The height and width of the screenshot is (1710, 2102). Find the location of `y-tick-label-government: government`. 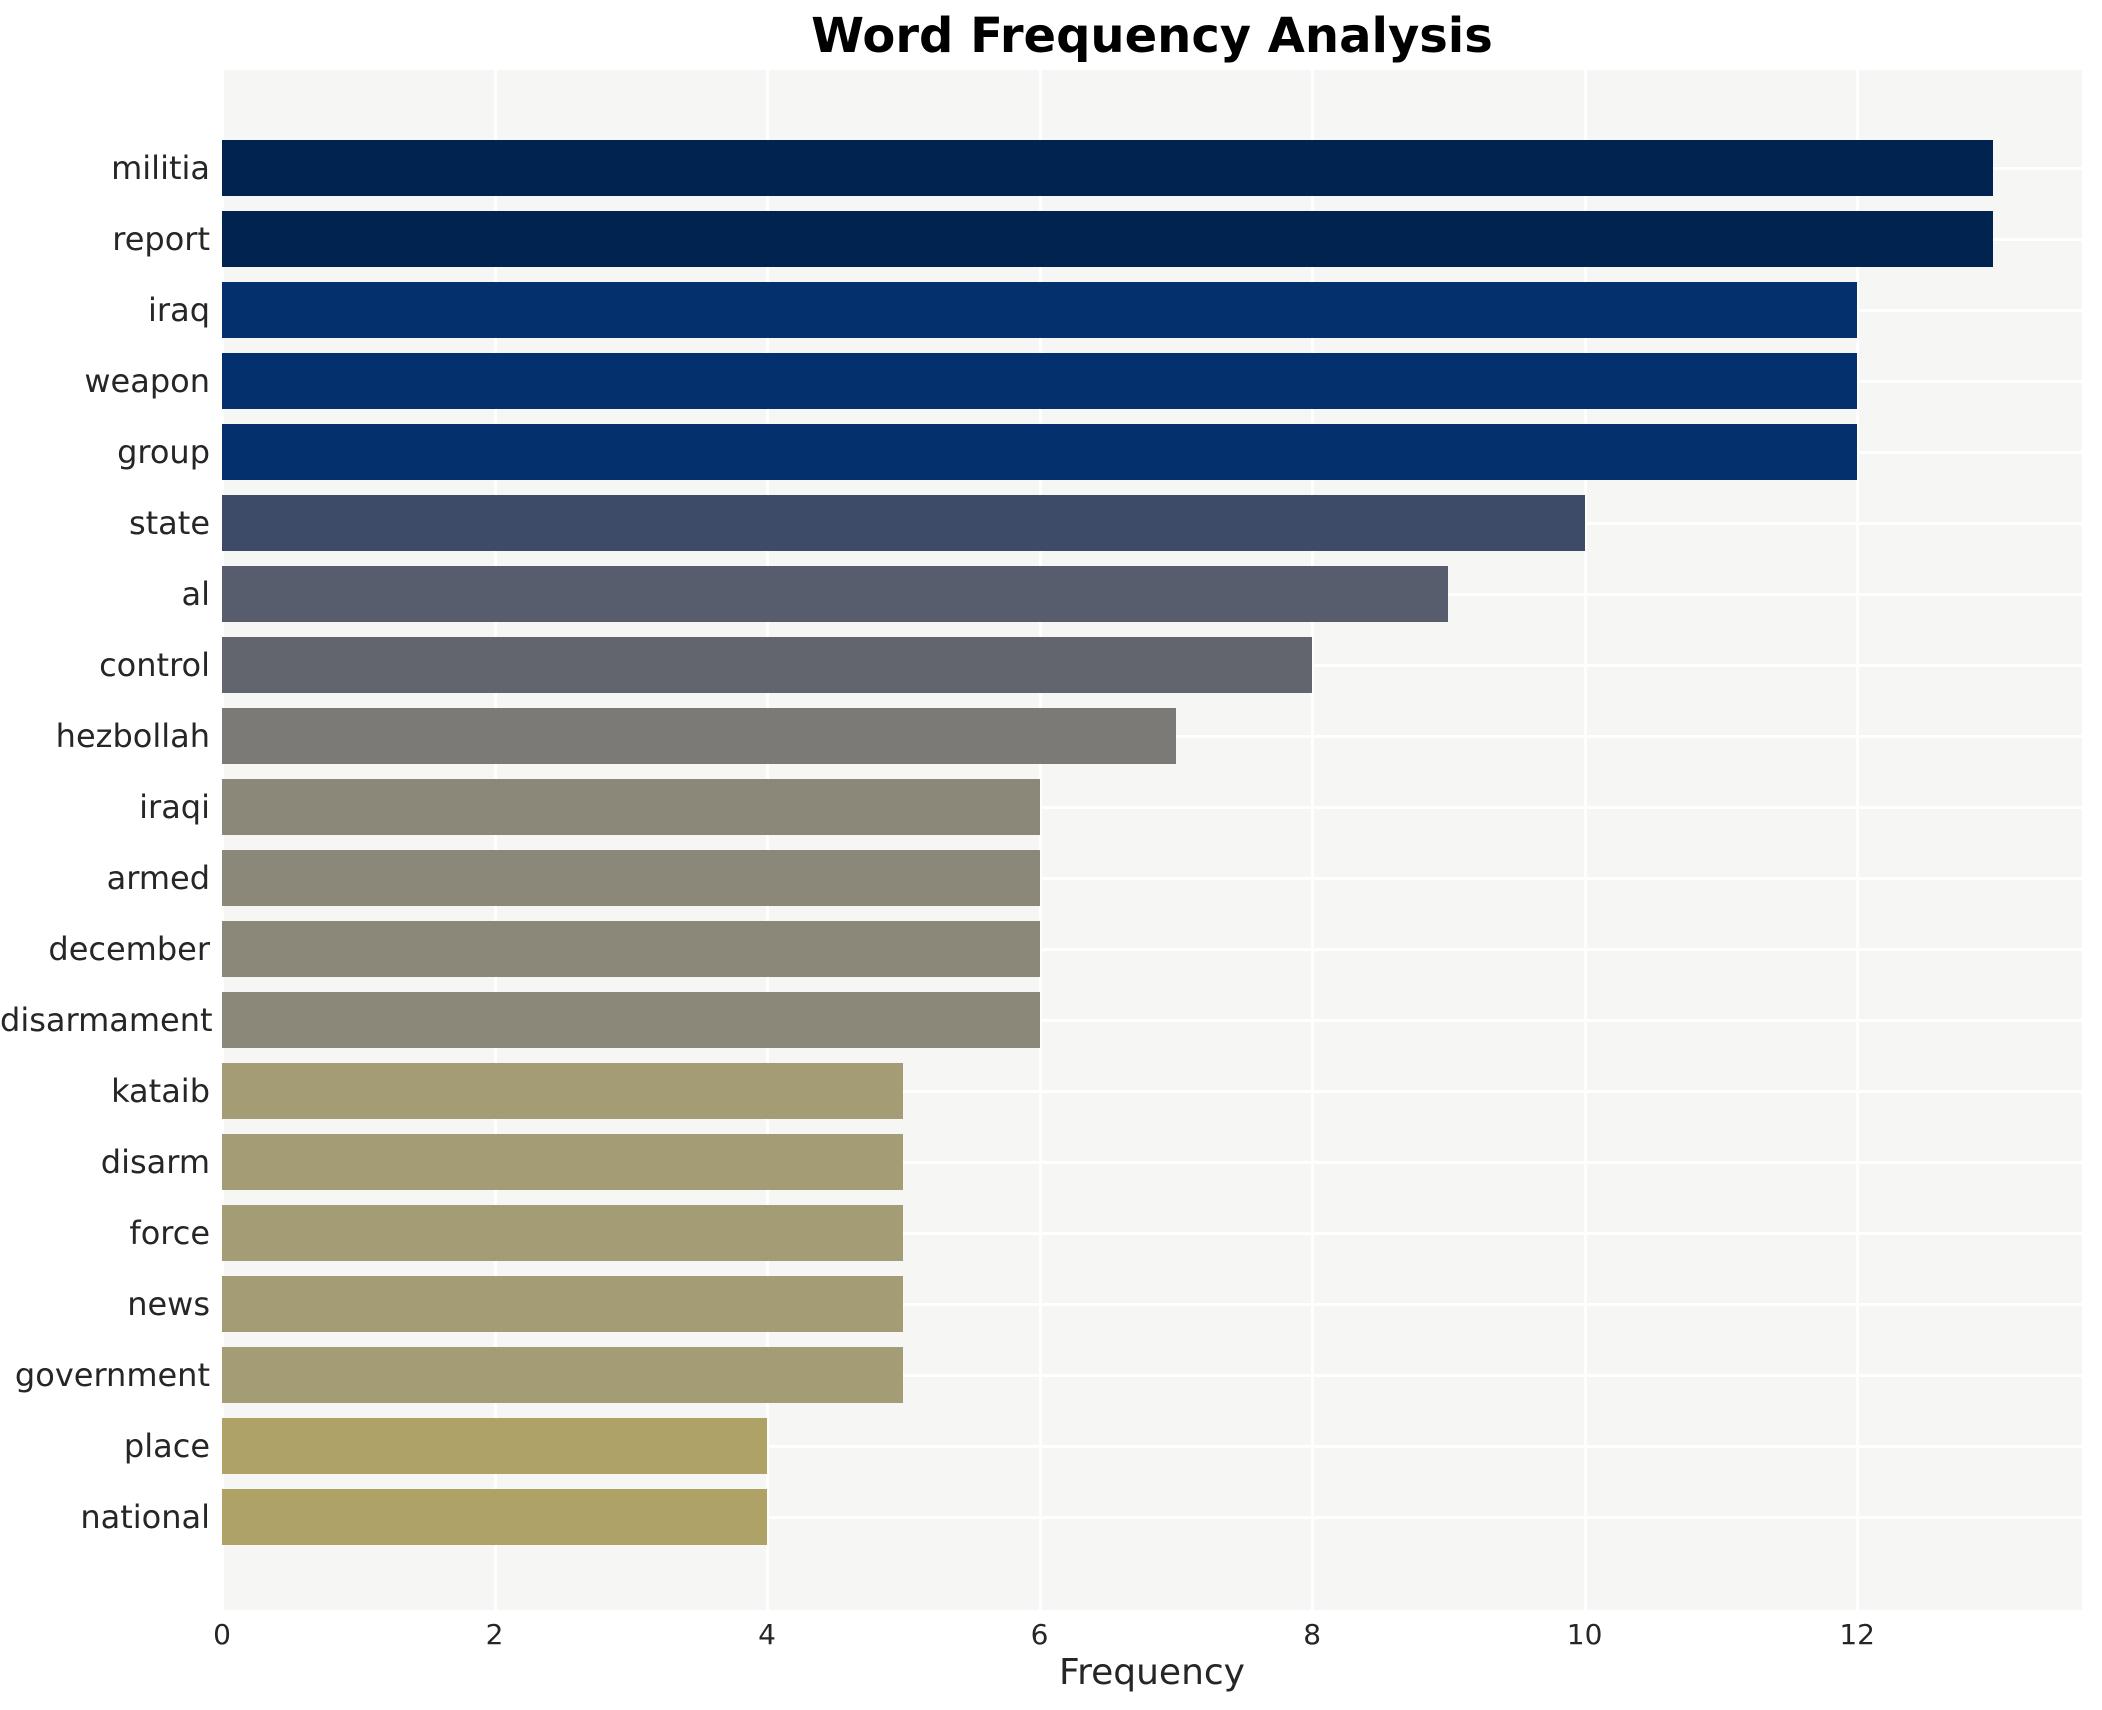

y-tick-label-government: government is located at coordinates (112, 1375).